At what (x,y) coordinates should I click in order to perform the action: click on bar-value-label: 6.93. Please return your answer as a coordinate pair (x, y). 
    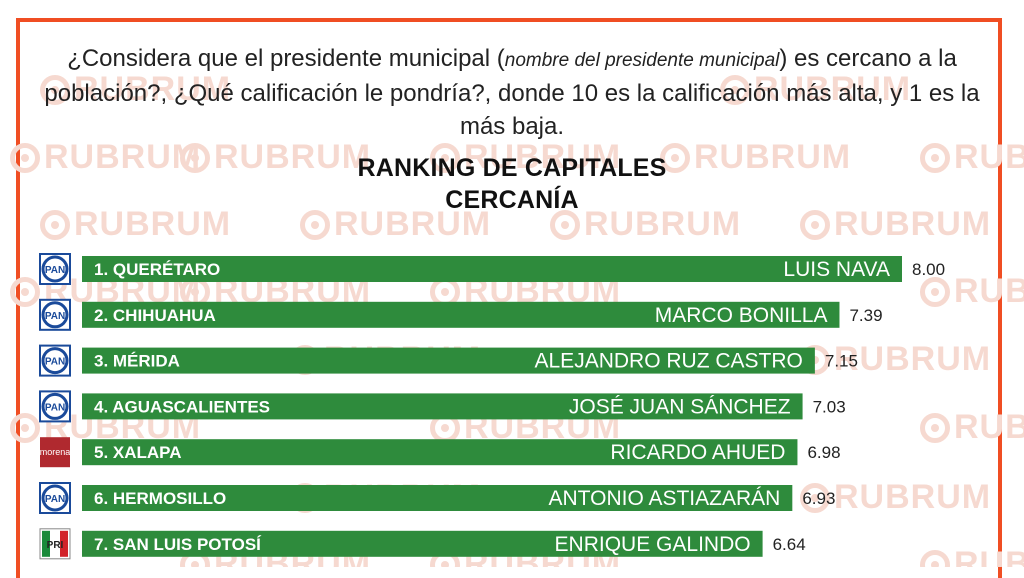
    Looking at the image, I should click on (818, 498).